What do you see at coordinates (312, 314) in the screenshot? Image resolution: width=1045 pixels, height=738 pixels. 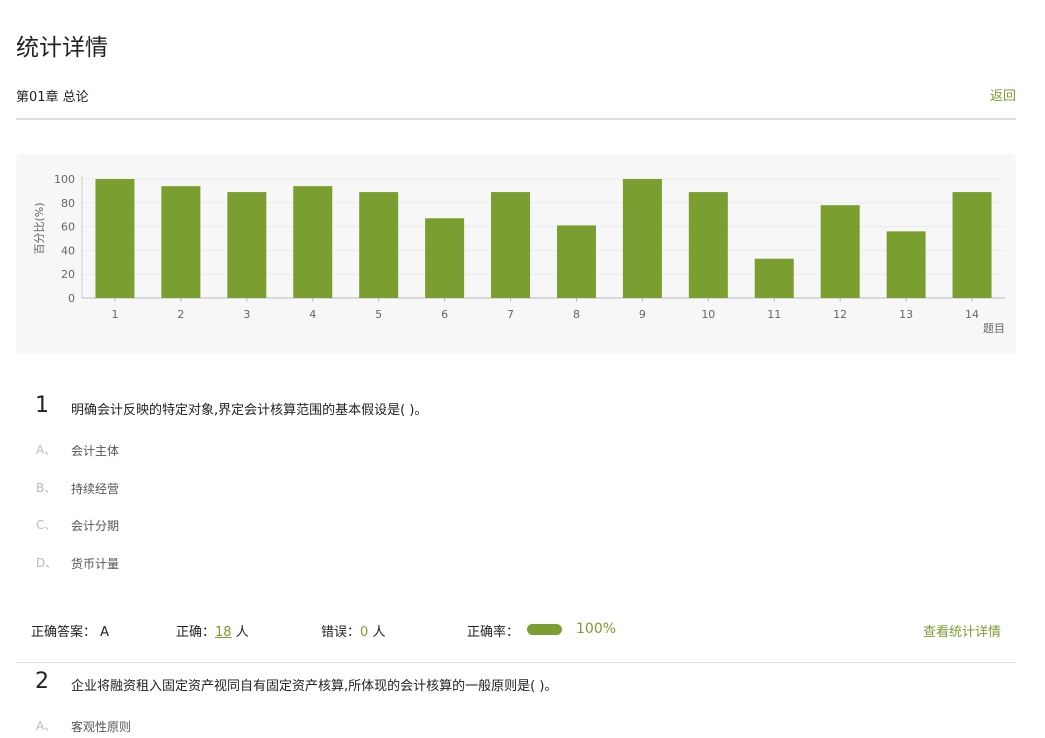 I see `x-tick-label: 4` at bounding box center [312, 314].